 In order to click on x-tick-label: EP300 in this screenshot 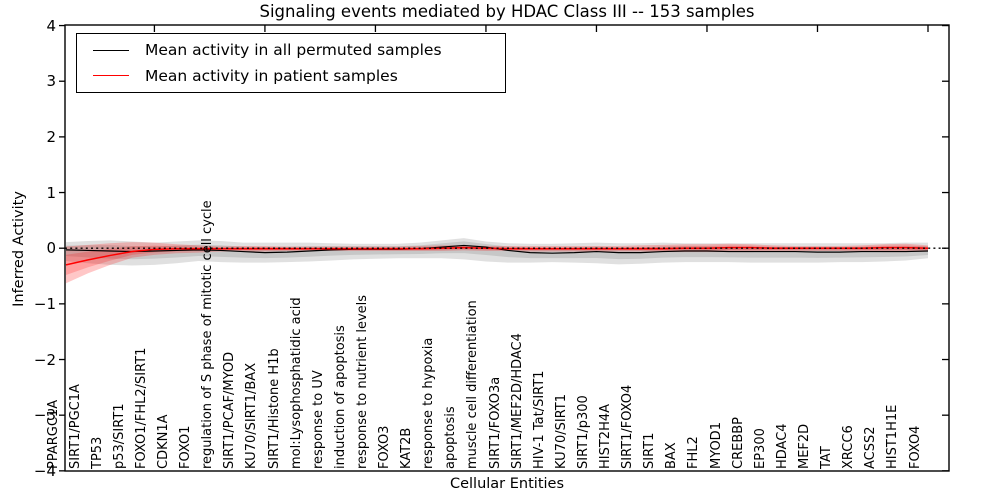, I will do `click(760, 448)`.